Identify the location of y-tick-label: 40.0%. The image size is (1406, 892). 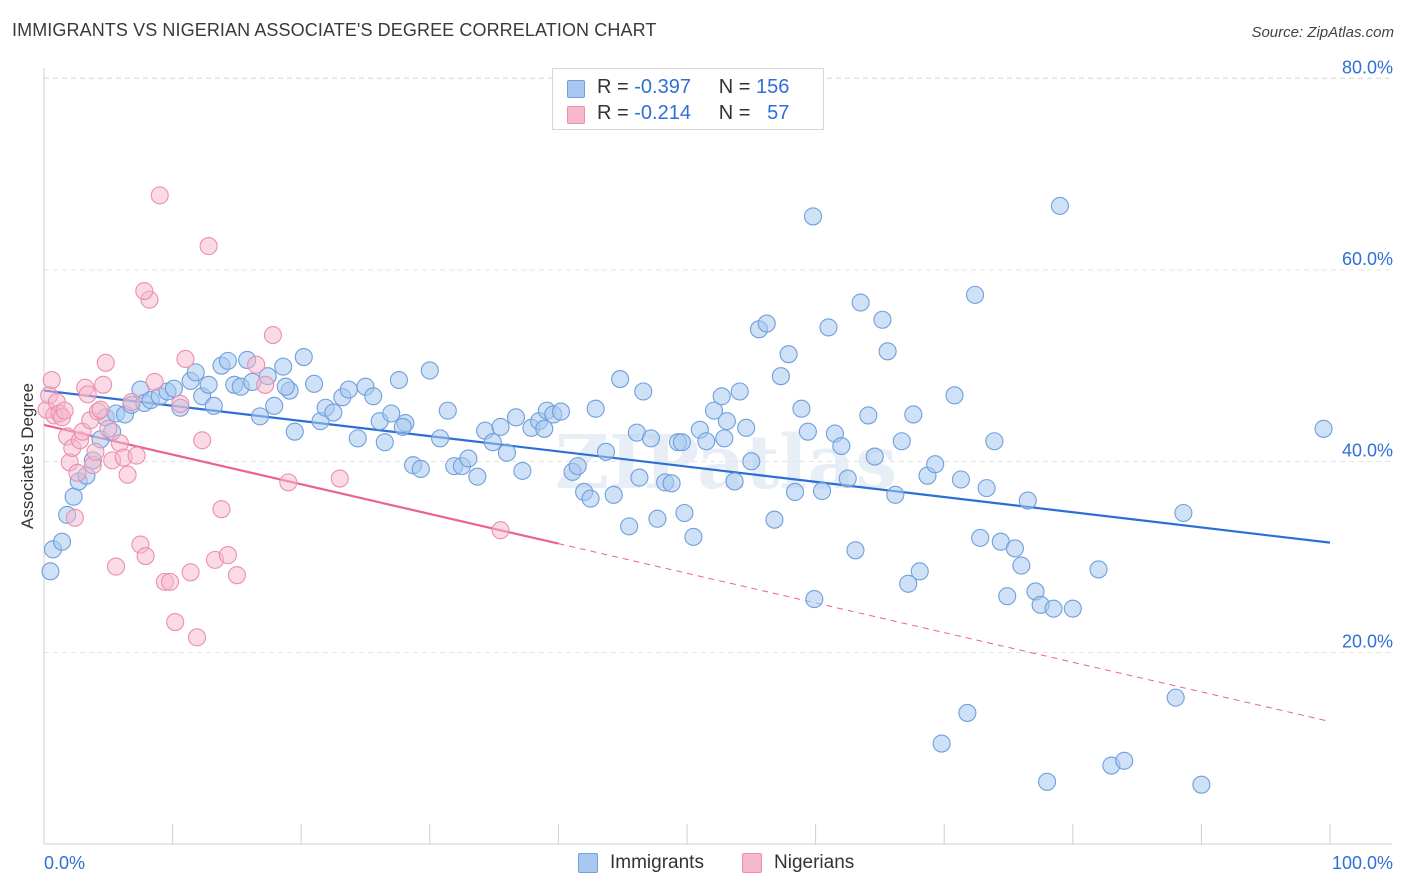
(1367, 450).